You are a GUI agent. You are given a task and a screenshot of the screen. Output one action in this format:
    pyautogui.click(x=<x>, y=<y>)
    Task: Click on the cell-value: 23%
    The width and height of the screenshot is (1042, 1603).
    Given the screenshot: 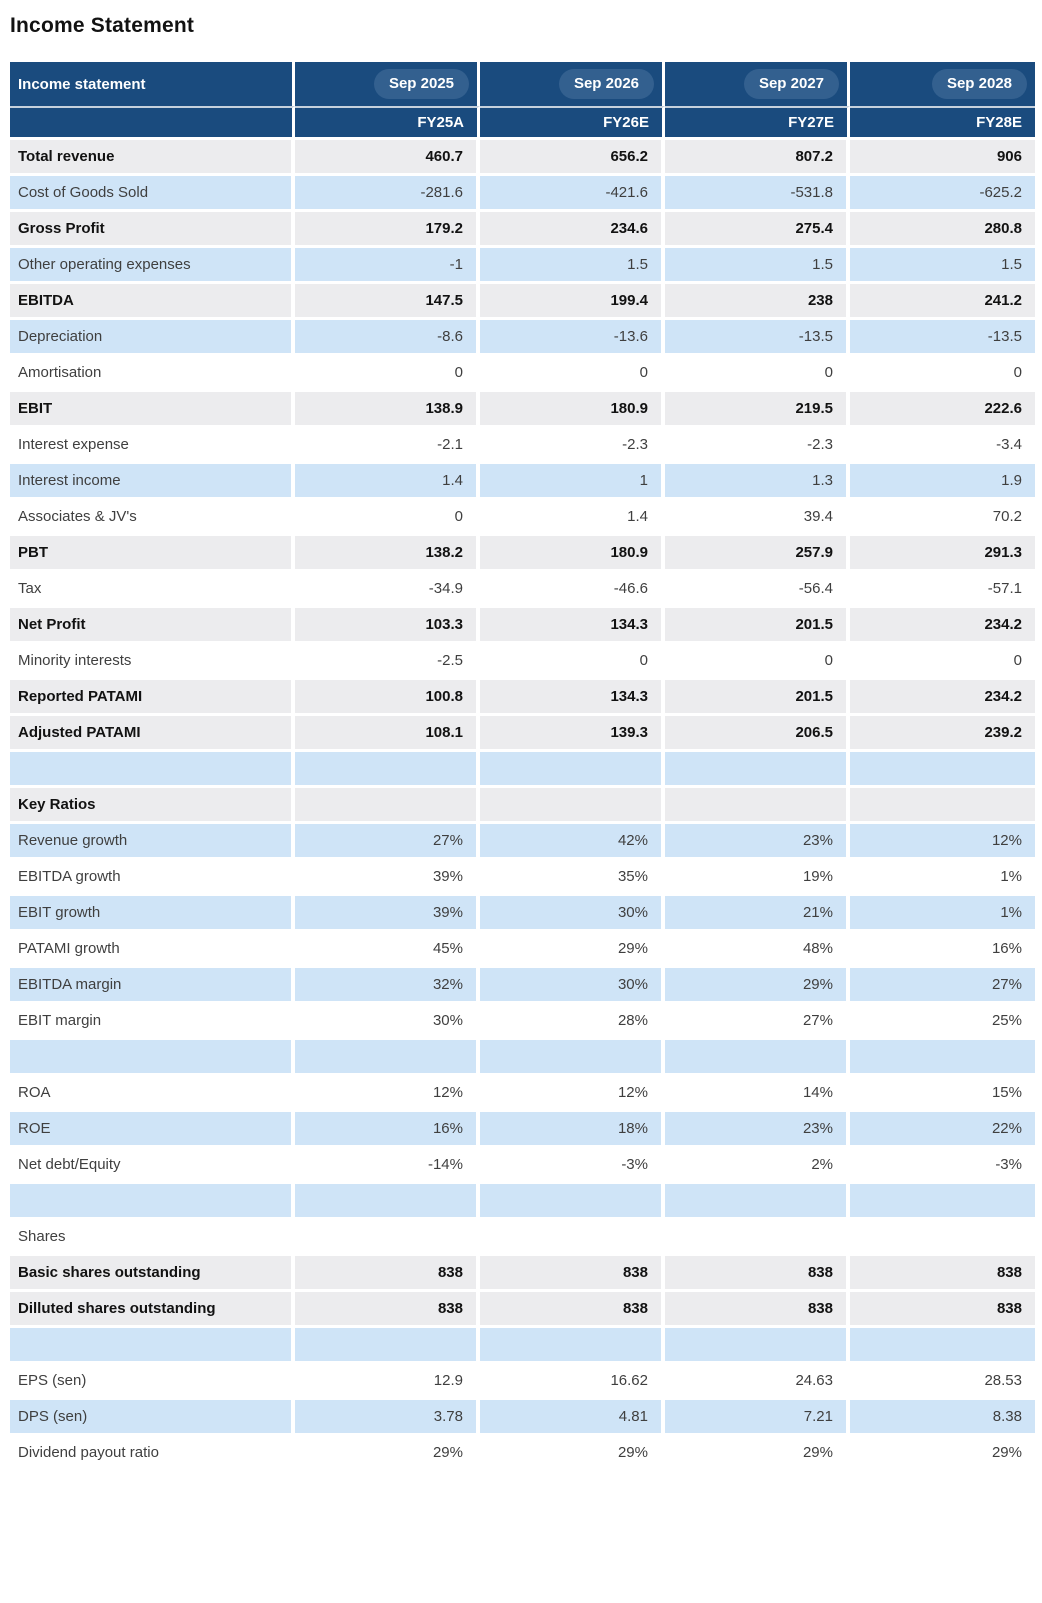 What is the action you would take?
    pyautogui.click(x=757, y=1130)
    